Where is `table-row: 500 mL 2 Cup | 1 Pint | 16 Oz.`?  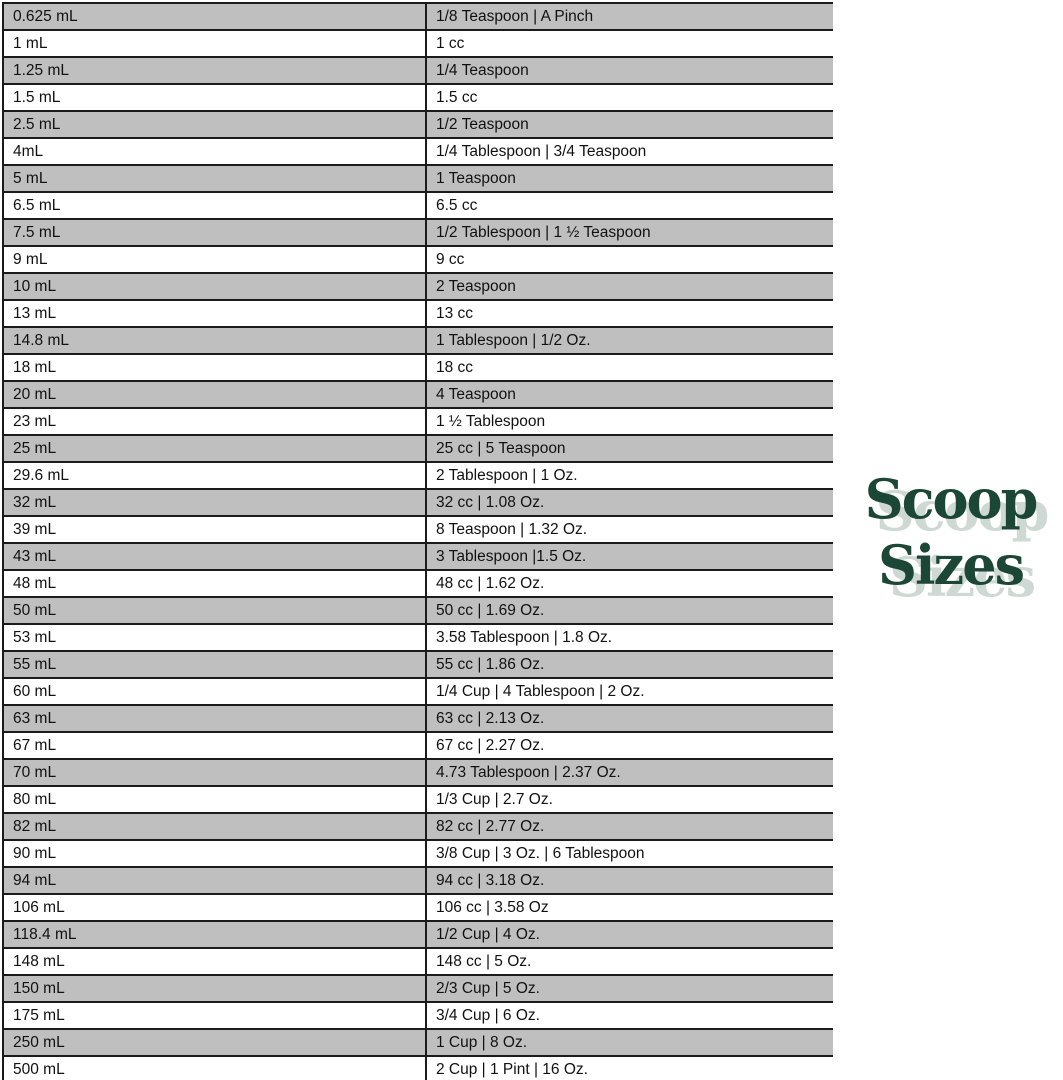 table-row: 500 mL 2 Cup | 1 Pint | 16 Oz. is located at coordinates (417, 1067).